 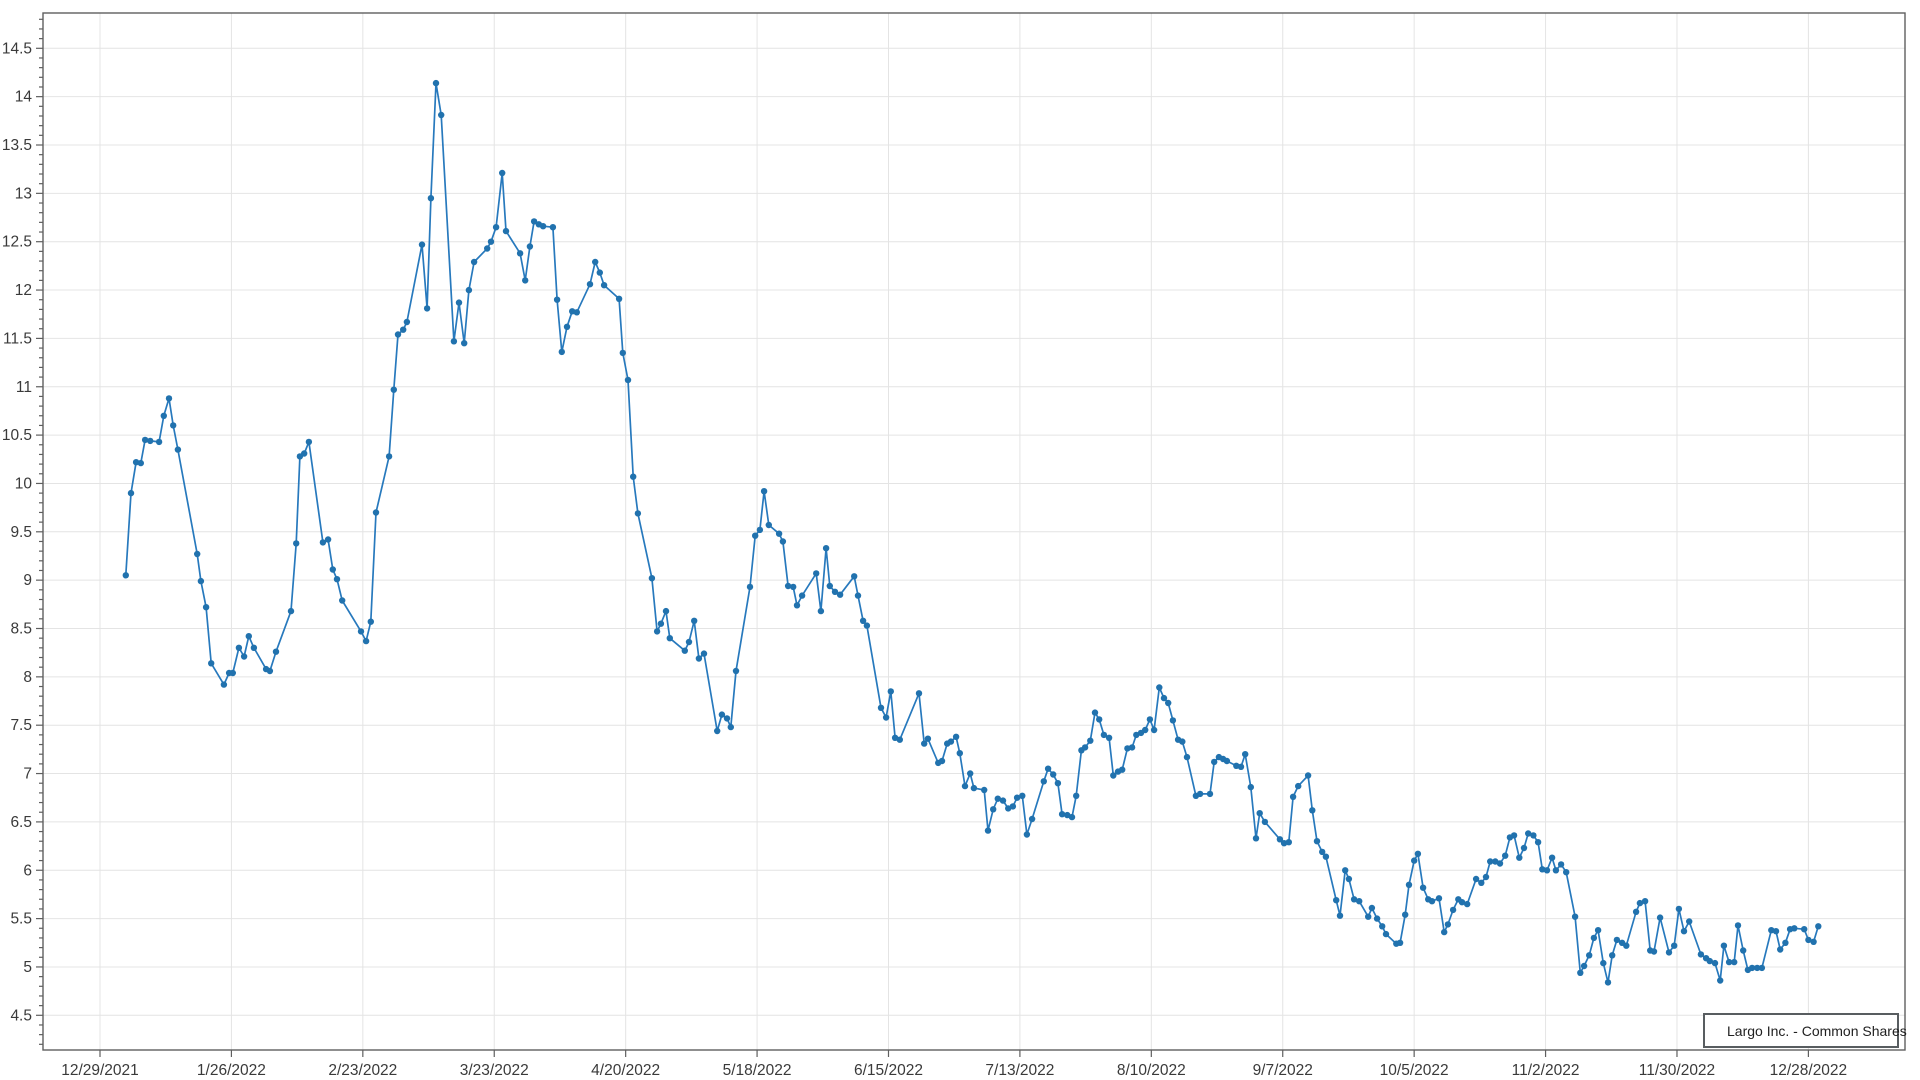 I want to click on y-tick-label: 13, so click(x=23, y=193).